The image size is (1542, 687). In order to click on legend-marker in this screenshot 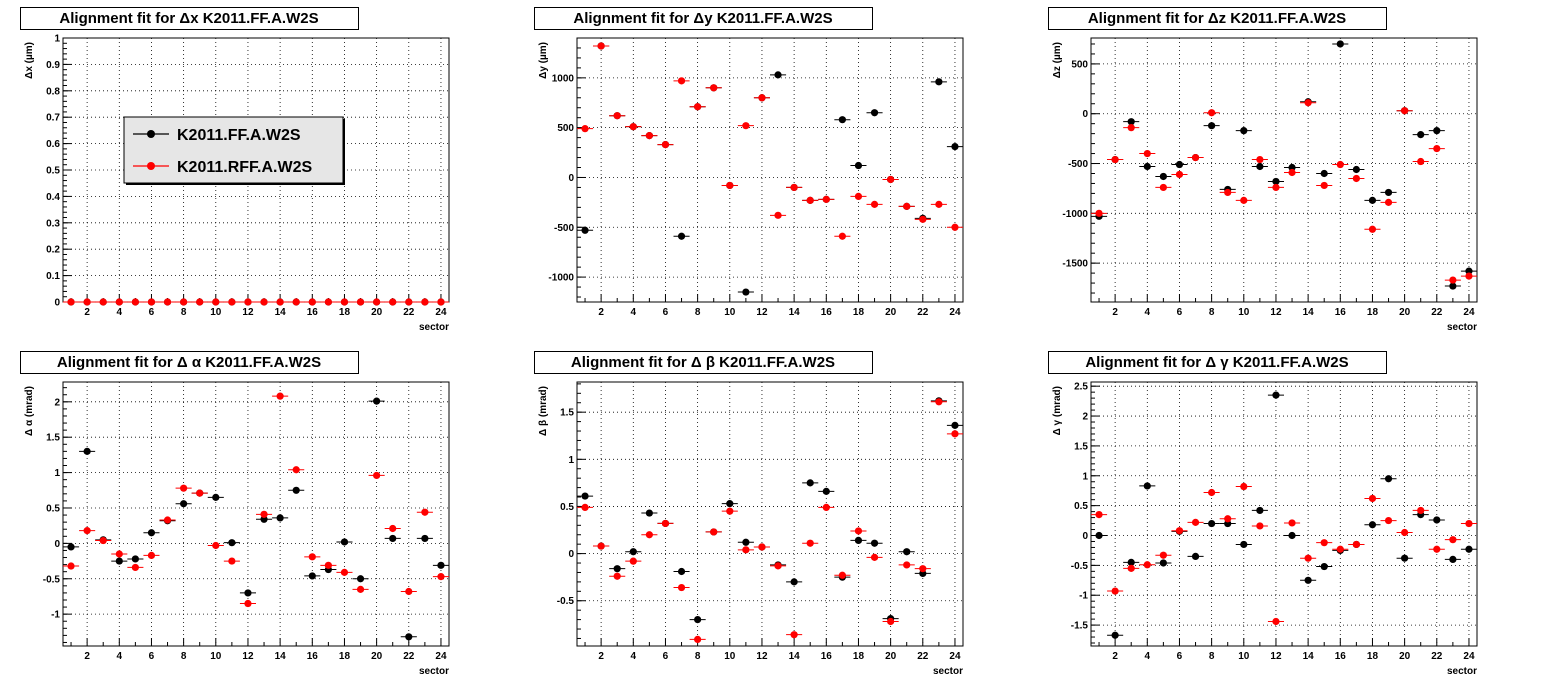, I will do `click(151, 166)`.